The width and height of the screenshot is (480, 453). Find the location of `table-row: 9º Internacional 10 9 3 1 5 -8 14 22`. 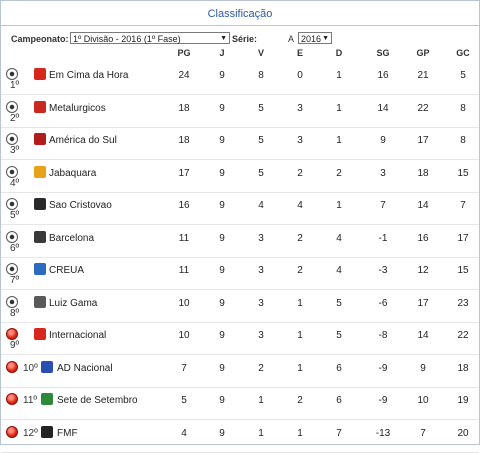

table-row: 9º Internacional 10 9 3 1 5 -8 14 22 is located at coordinates (240, 339).